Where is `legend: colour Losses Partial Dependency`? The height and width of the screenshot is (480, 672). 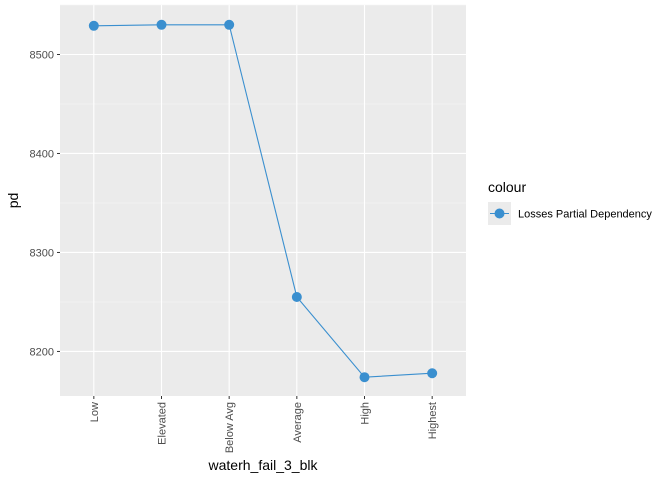
legend: colour Losses Partial Dependency is located at coordinates (570, 202).